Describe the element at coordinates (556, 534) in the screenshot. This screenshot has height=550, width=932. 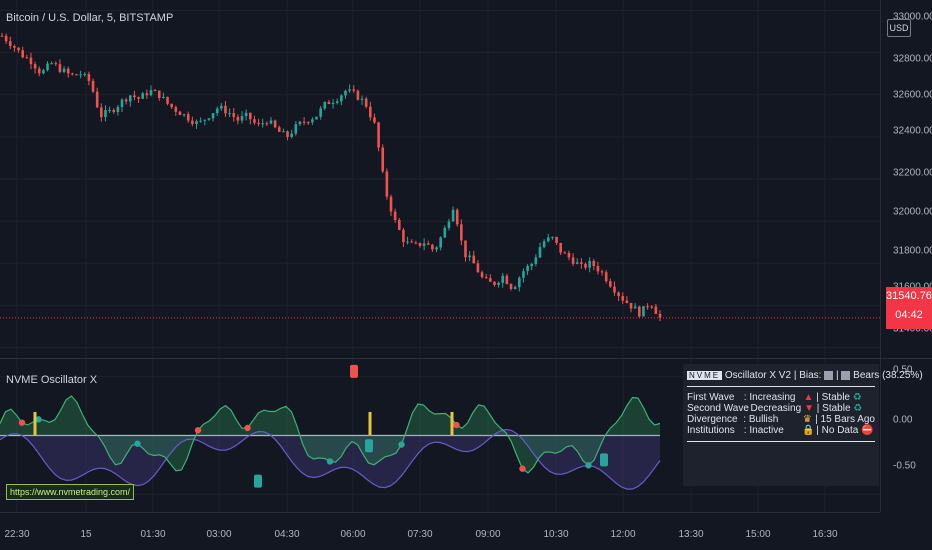
I see `time-tick: 10:30` at that location.